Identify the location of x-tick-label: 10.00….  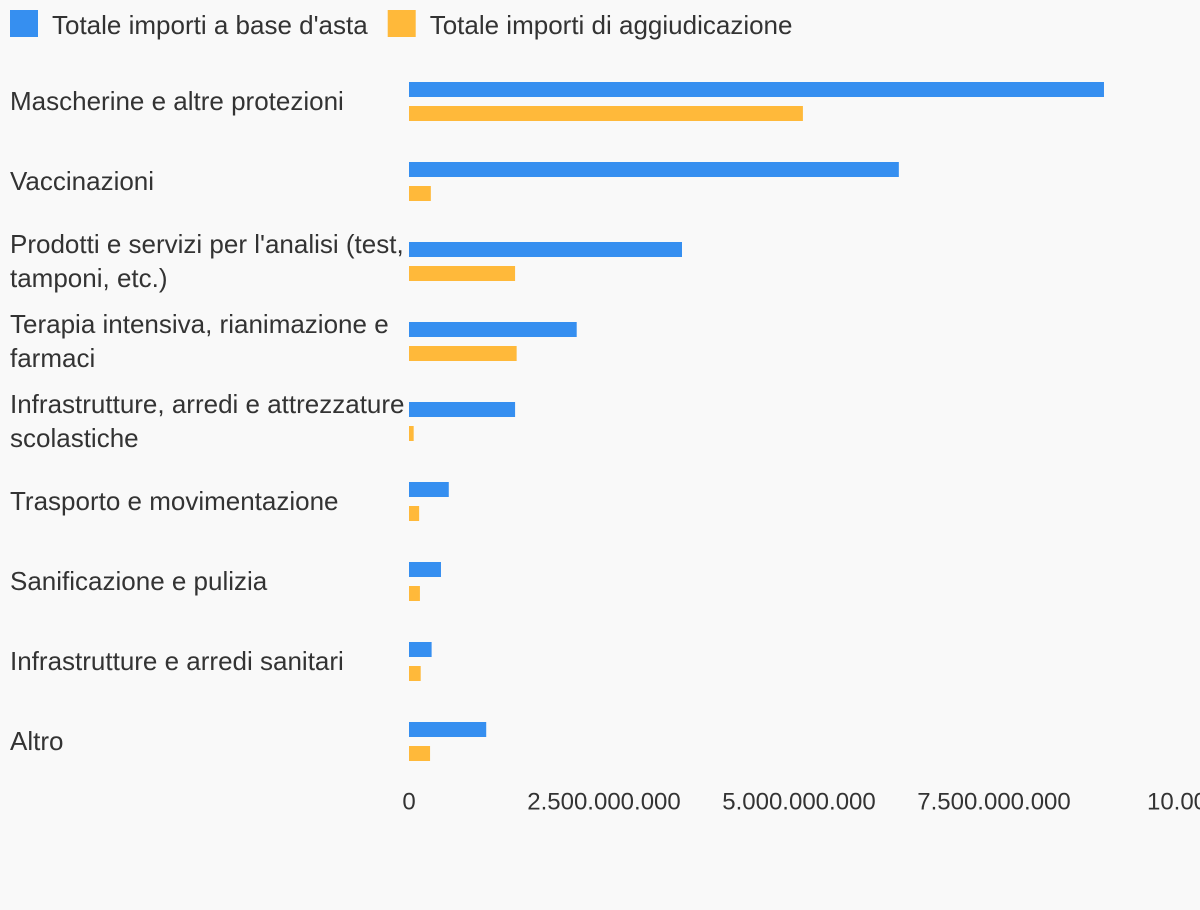
(1173, 801).